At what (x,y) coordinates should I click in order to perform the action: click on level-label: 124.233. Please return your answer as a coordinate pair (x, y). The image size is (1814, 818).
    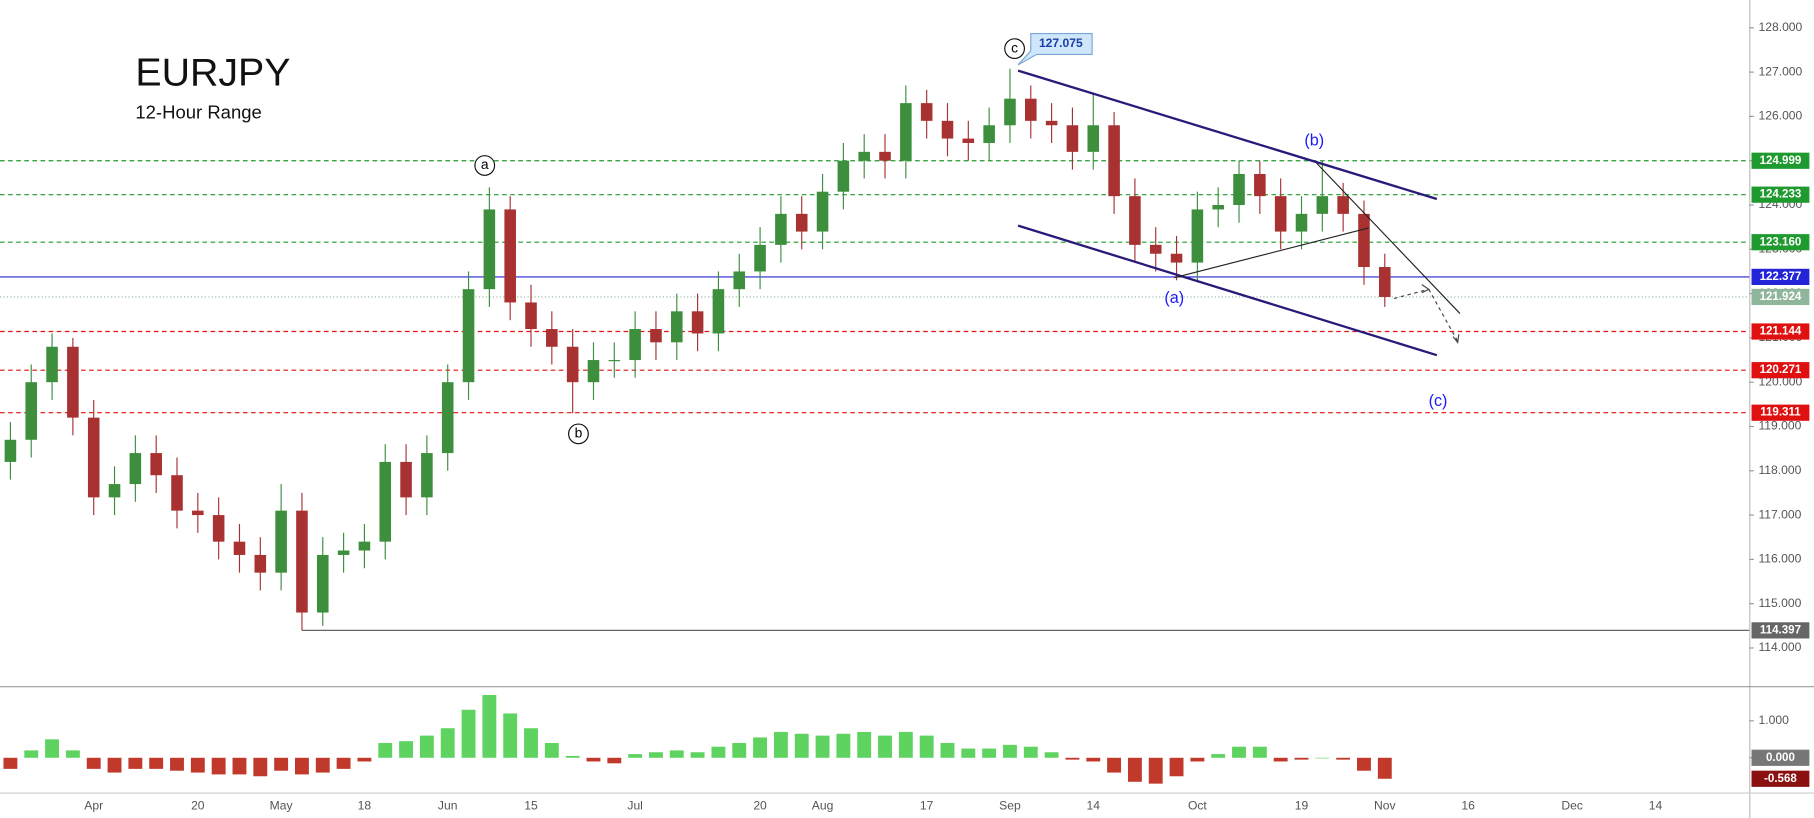
    Looking at the image, I should click on (1781, 195).